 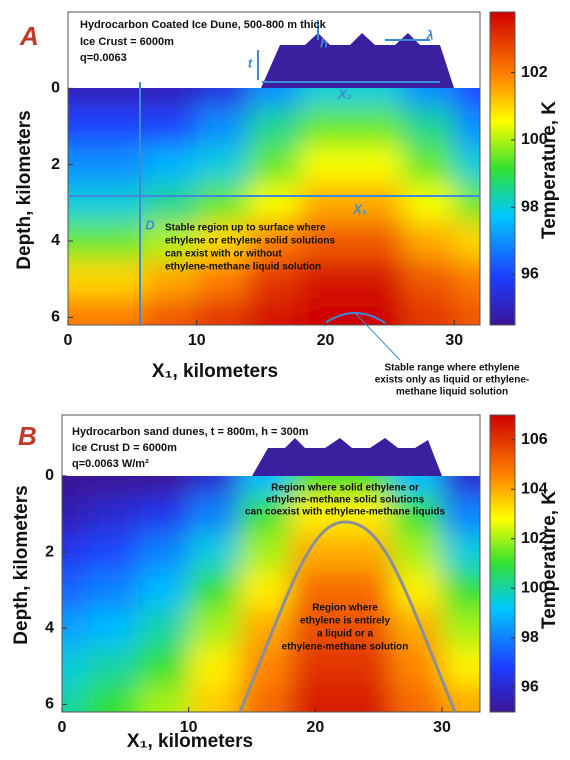 What do you see at coordinates (377, 336) in the screenshot?
I see `pointer` at bounding box center [377, 336].